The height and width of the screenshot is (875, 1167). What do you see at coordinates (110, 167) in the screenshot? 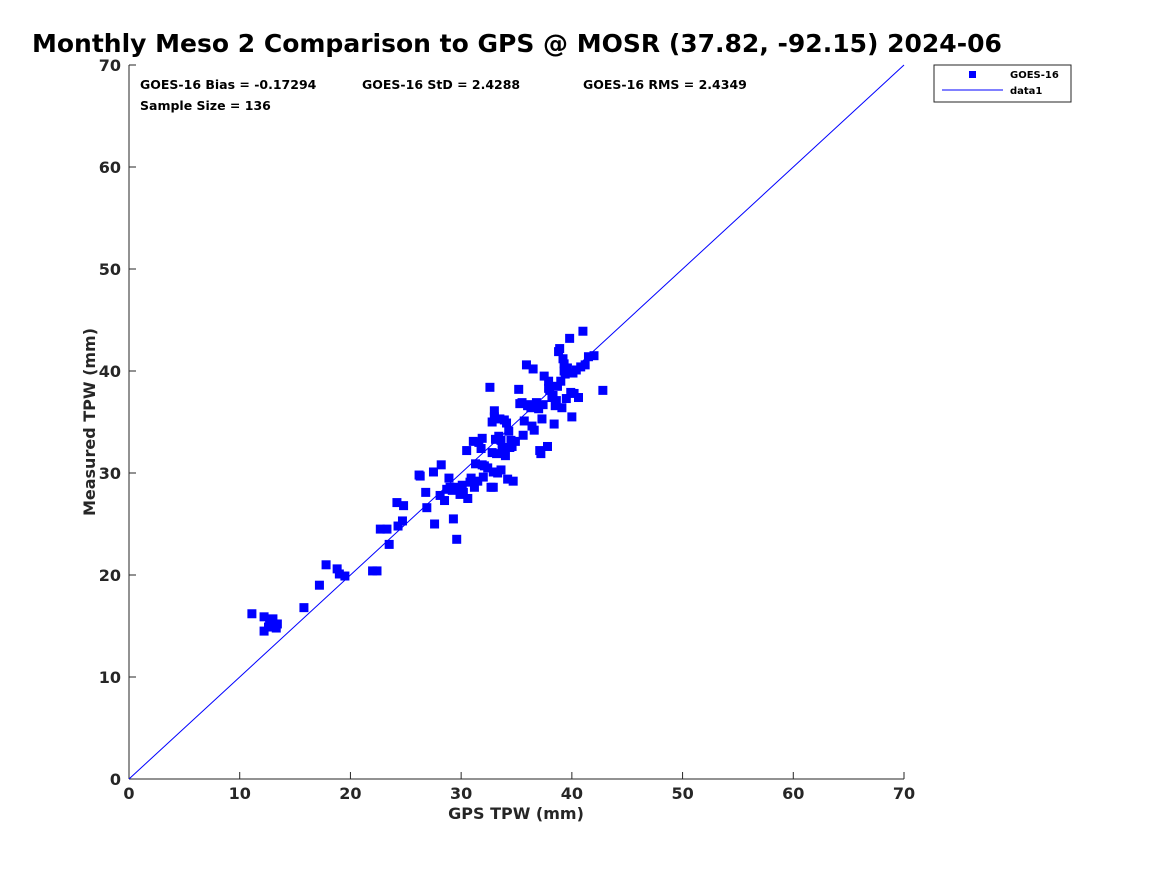
I see `y-tick-label: 60` at bounding box center [110, 167].